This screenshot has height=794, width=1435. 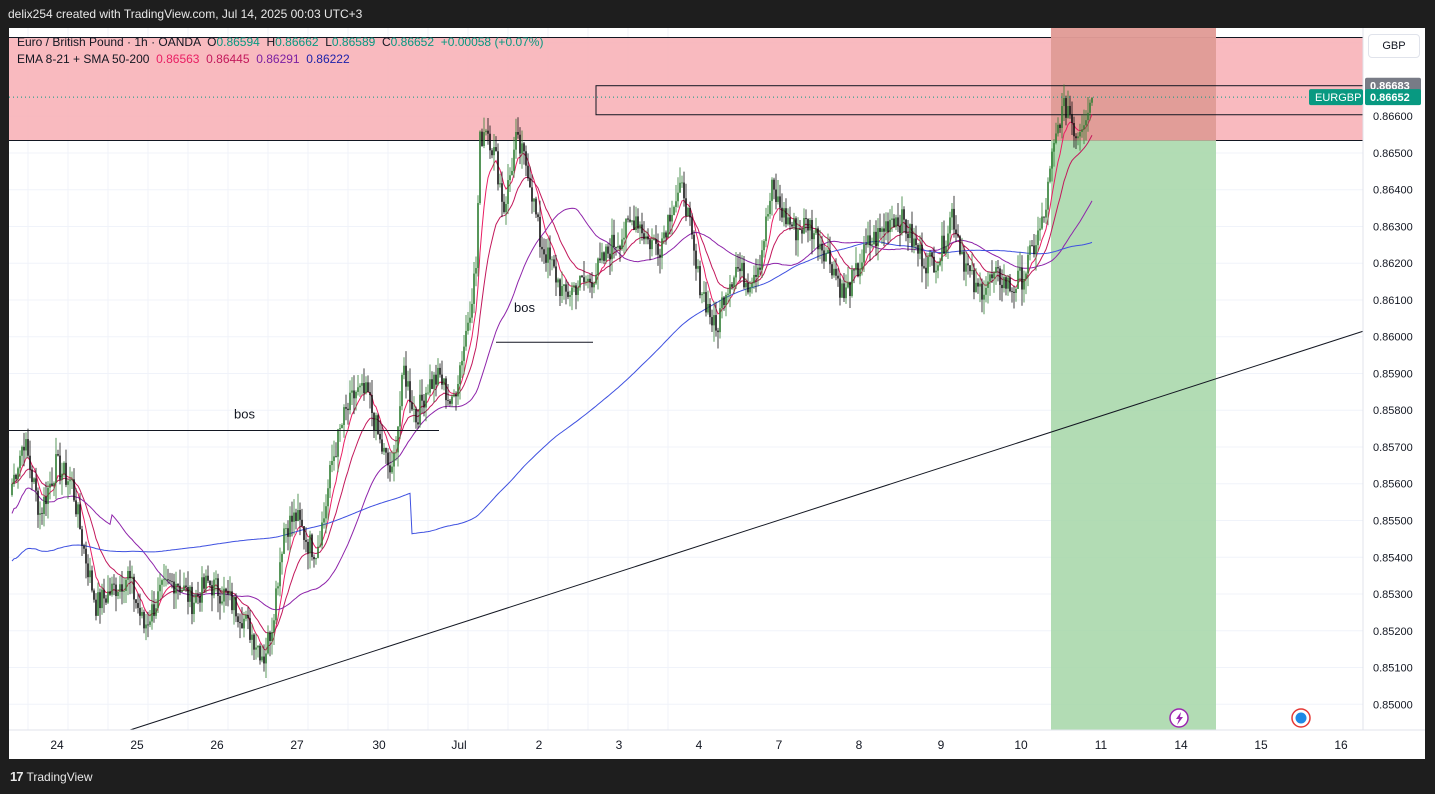 What do you see at coordinates (328, 59) in the screenshot?
I see `sma200-value: 0.86222` at bounding box center [328, 59].